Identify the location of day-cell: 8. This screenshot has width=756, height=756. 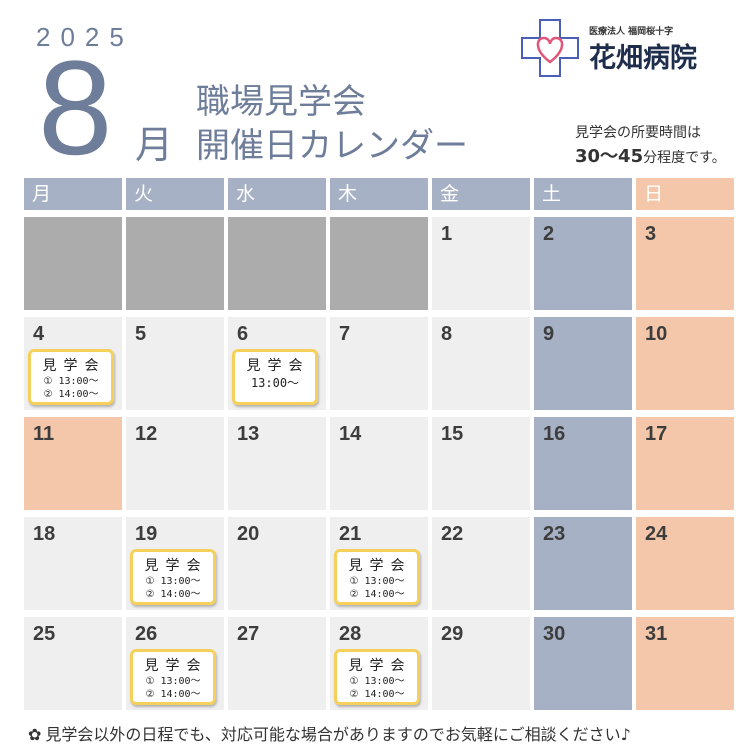
(481, 363).